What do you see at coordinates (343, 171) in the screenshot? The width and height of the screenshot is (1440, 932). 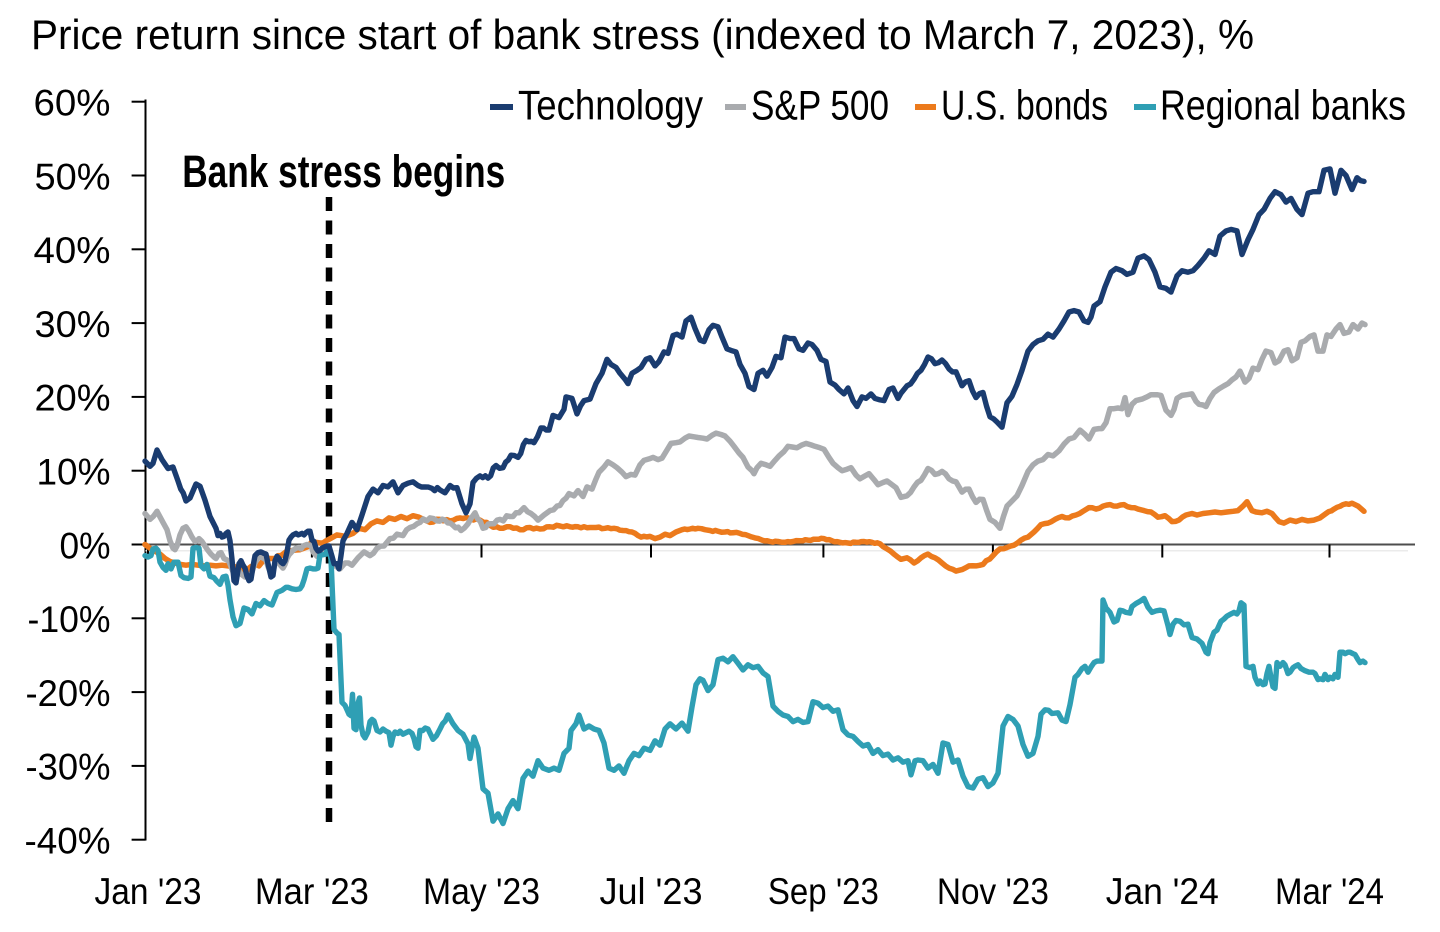 I see `svg-text: Bank stress begins` at bounding box center [343, 171].